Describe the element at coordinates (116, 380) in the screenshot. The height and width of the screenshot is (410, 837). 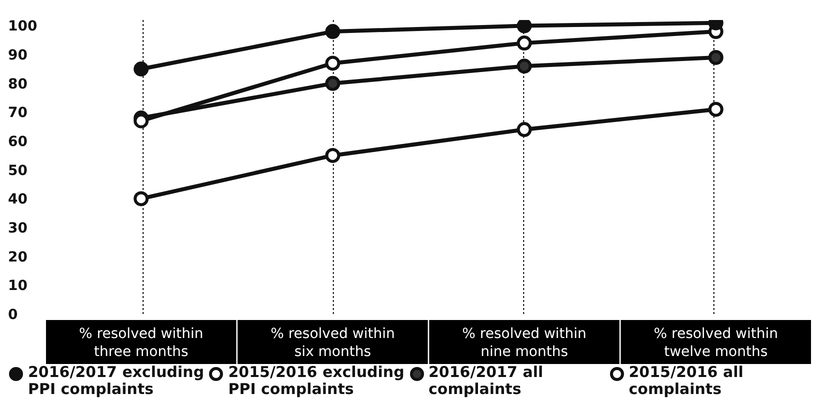
I see `legend-label: 2016/2017 excluding PPI complaints` at that location.